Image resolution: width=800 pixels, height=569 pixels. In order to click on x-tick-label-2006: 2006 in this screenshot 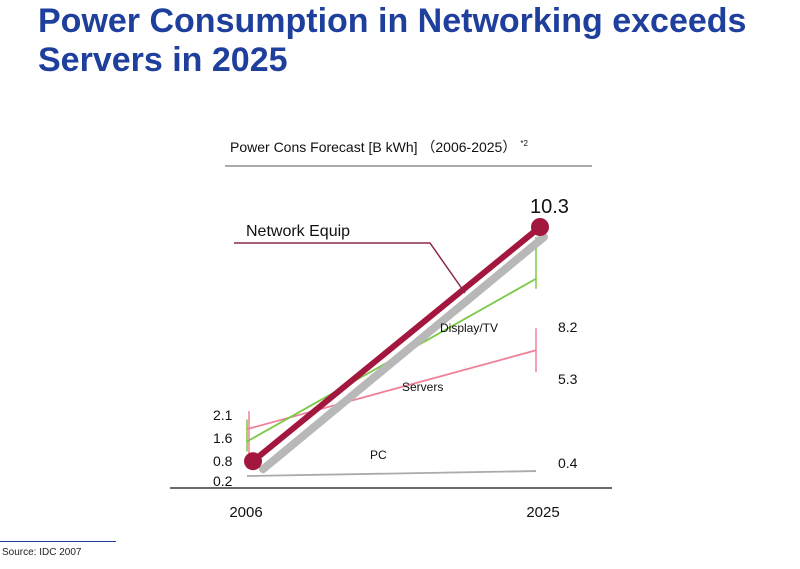, I will do `click(245, 512)`.